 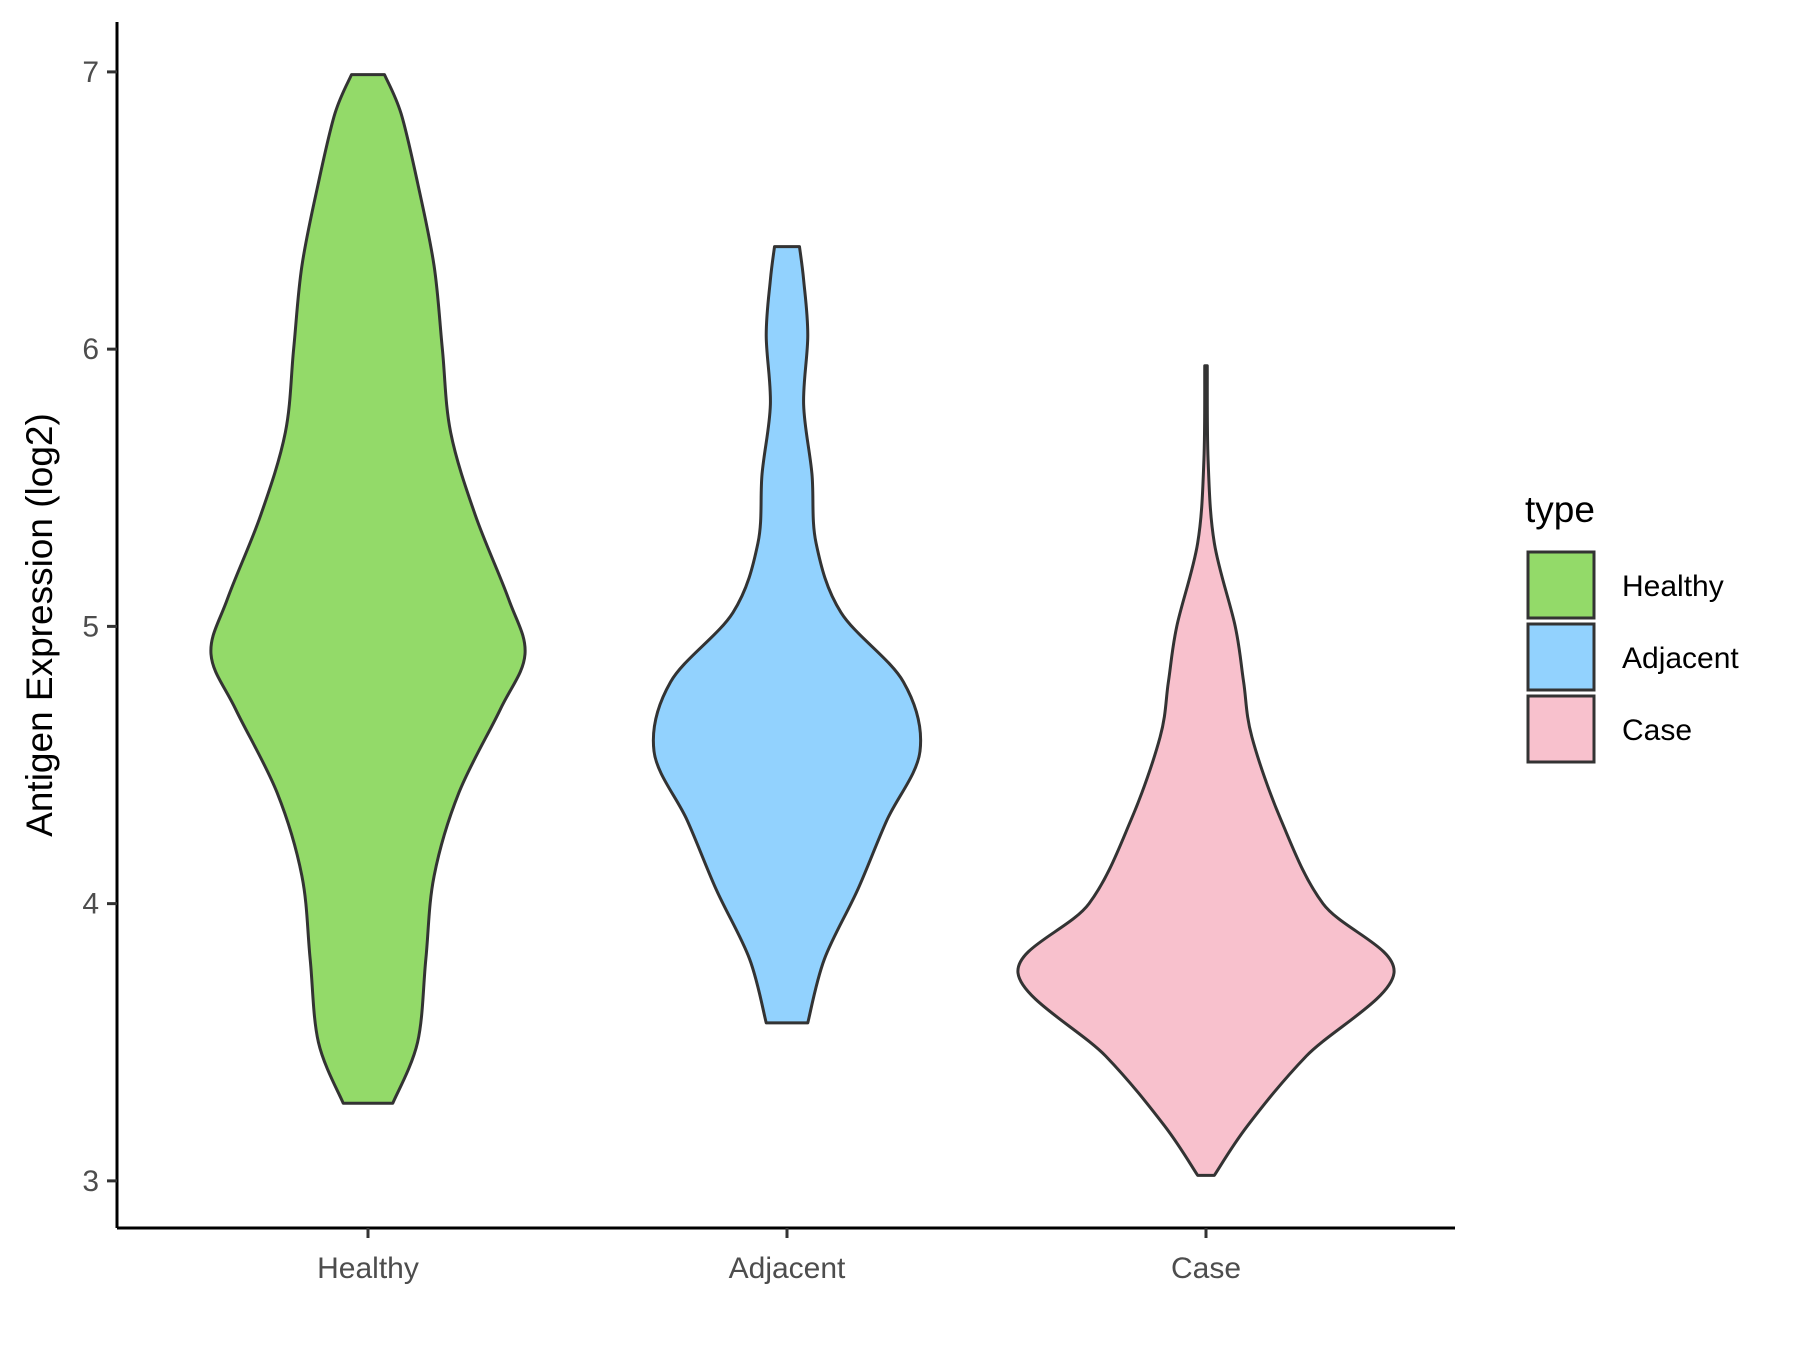 I want to click on y-axis-title: Antigen Expression (log2), so click(x=39, y=625).